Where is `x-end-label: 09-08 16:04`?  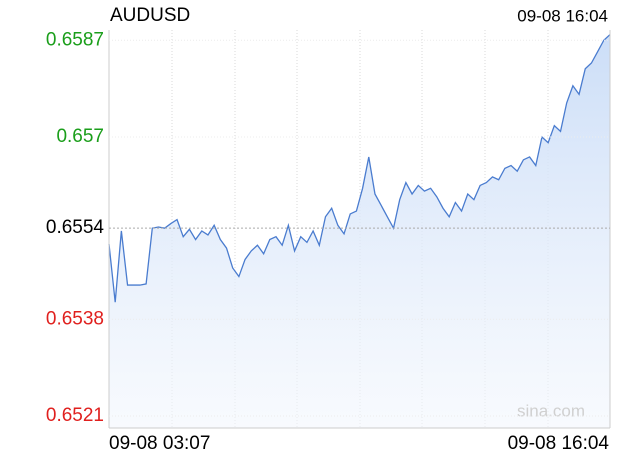 x-end-label: 09-08 16:04 is located at coordinates (559, 443).